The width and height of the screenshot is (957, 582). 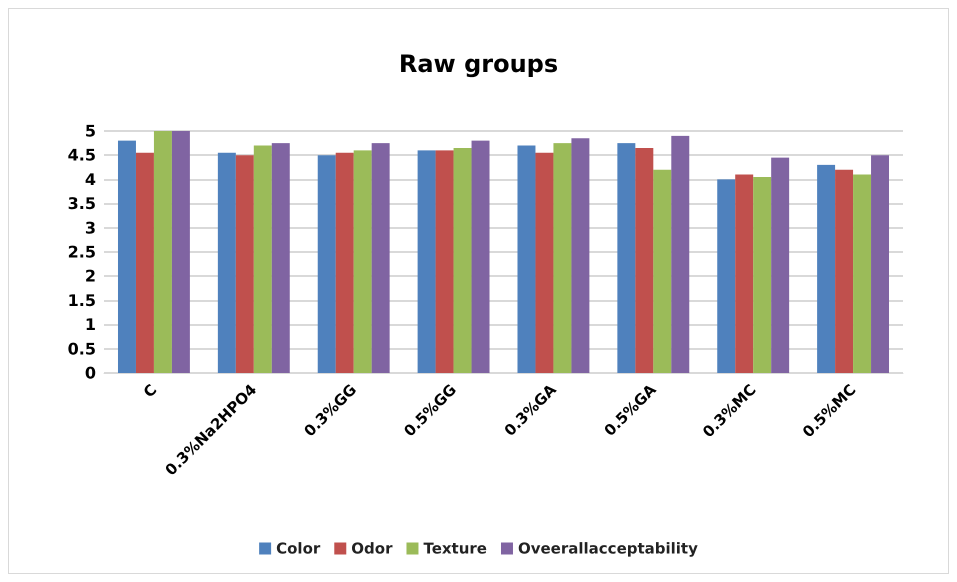 I want to click on y-tick-label: 2, so click(x=90, y=276).